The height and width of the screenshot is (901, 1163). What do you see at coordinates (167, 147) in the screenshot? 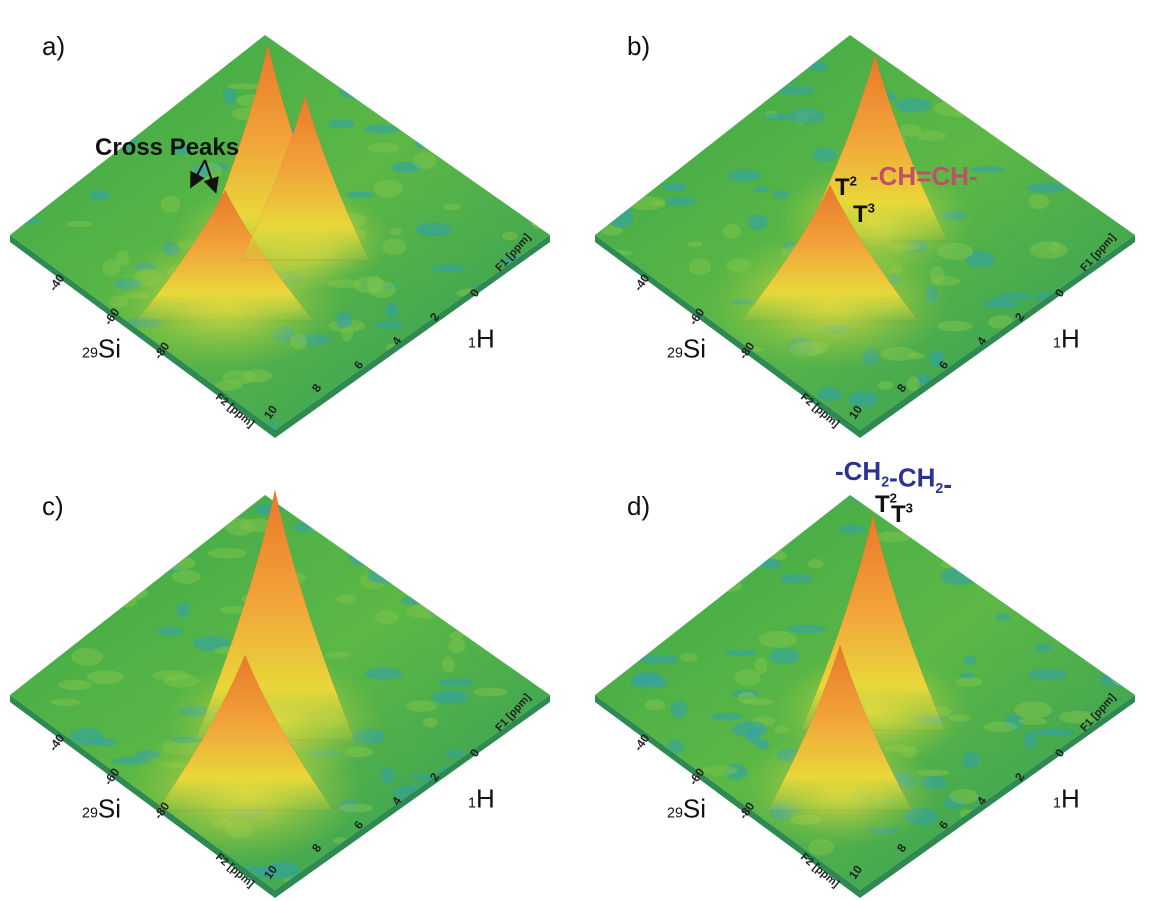
I see `text-part: Cross Peaks` at bounding box center [167, 147].